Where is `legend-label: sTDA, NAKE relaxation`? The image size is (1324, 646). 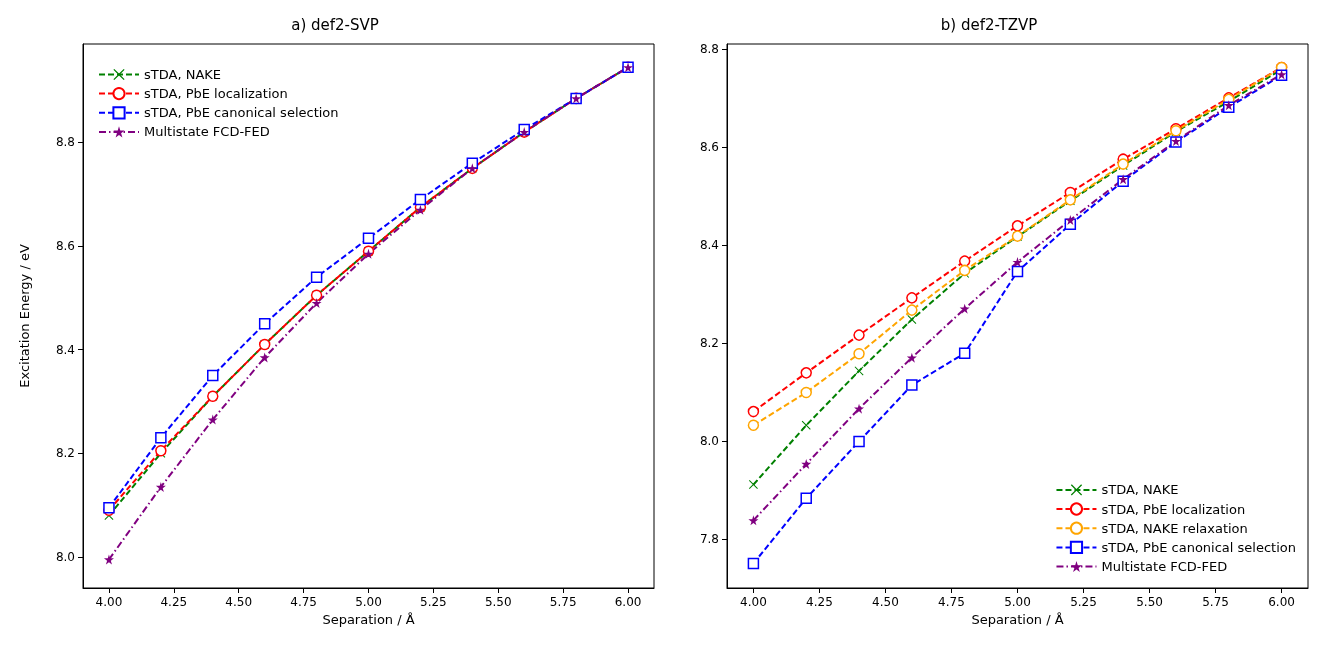 legend-label: sTDA, NAKE relaxation is located at coordinates (1174, 528).